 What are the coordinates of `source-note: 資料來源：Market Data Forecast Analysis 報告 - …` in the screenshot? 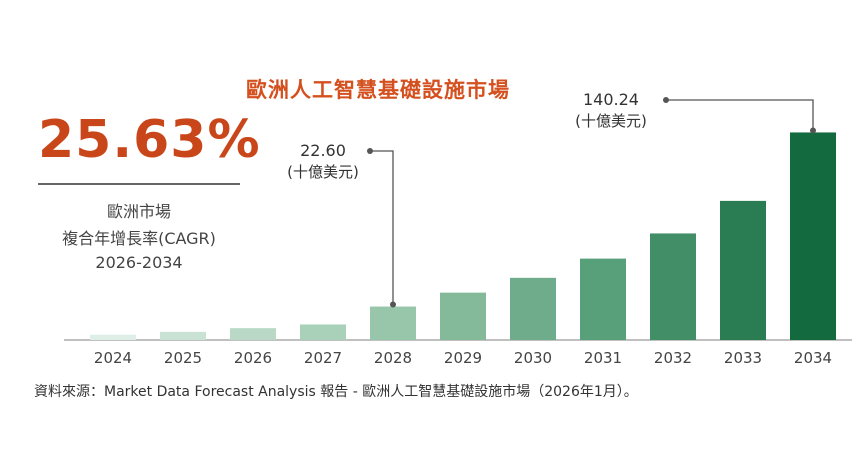 It's located at (336, 392).